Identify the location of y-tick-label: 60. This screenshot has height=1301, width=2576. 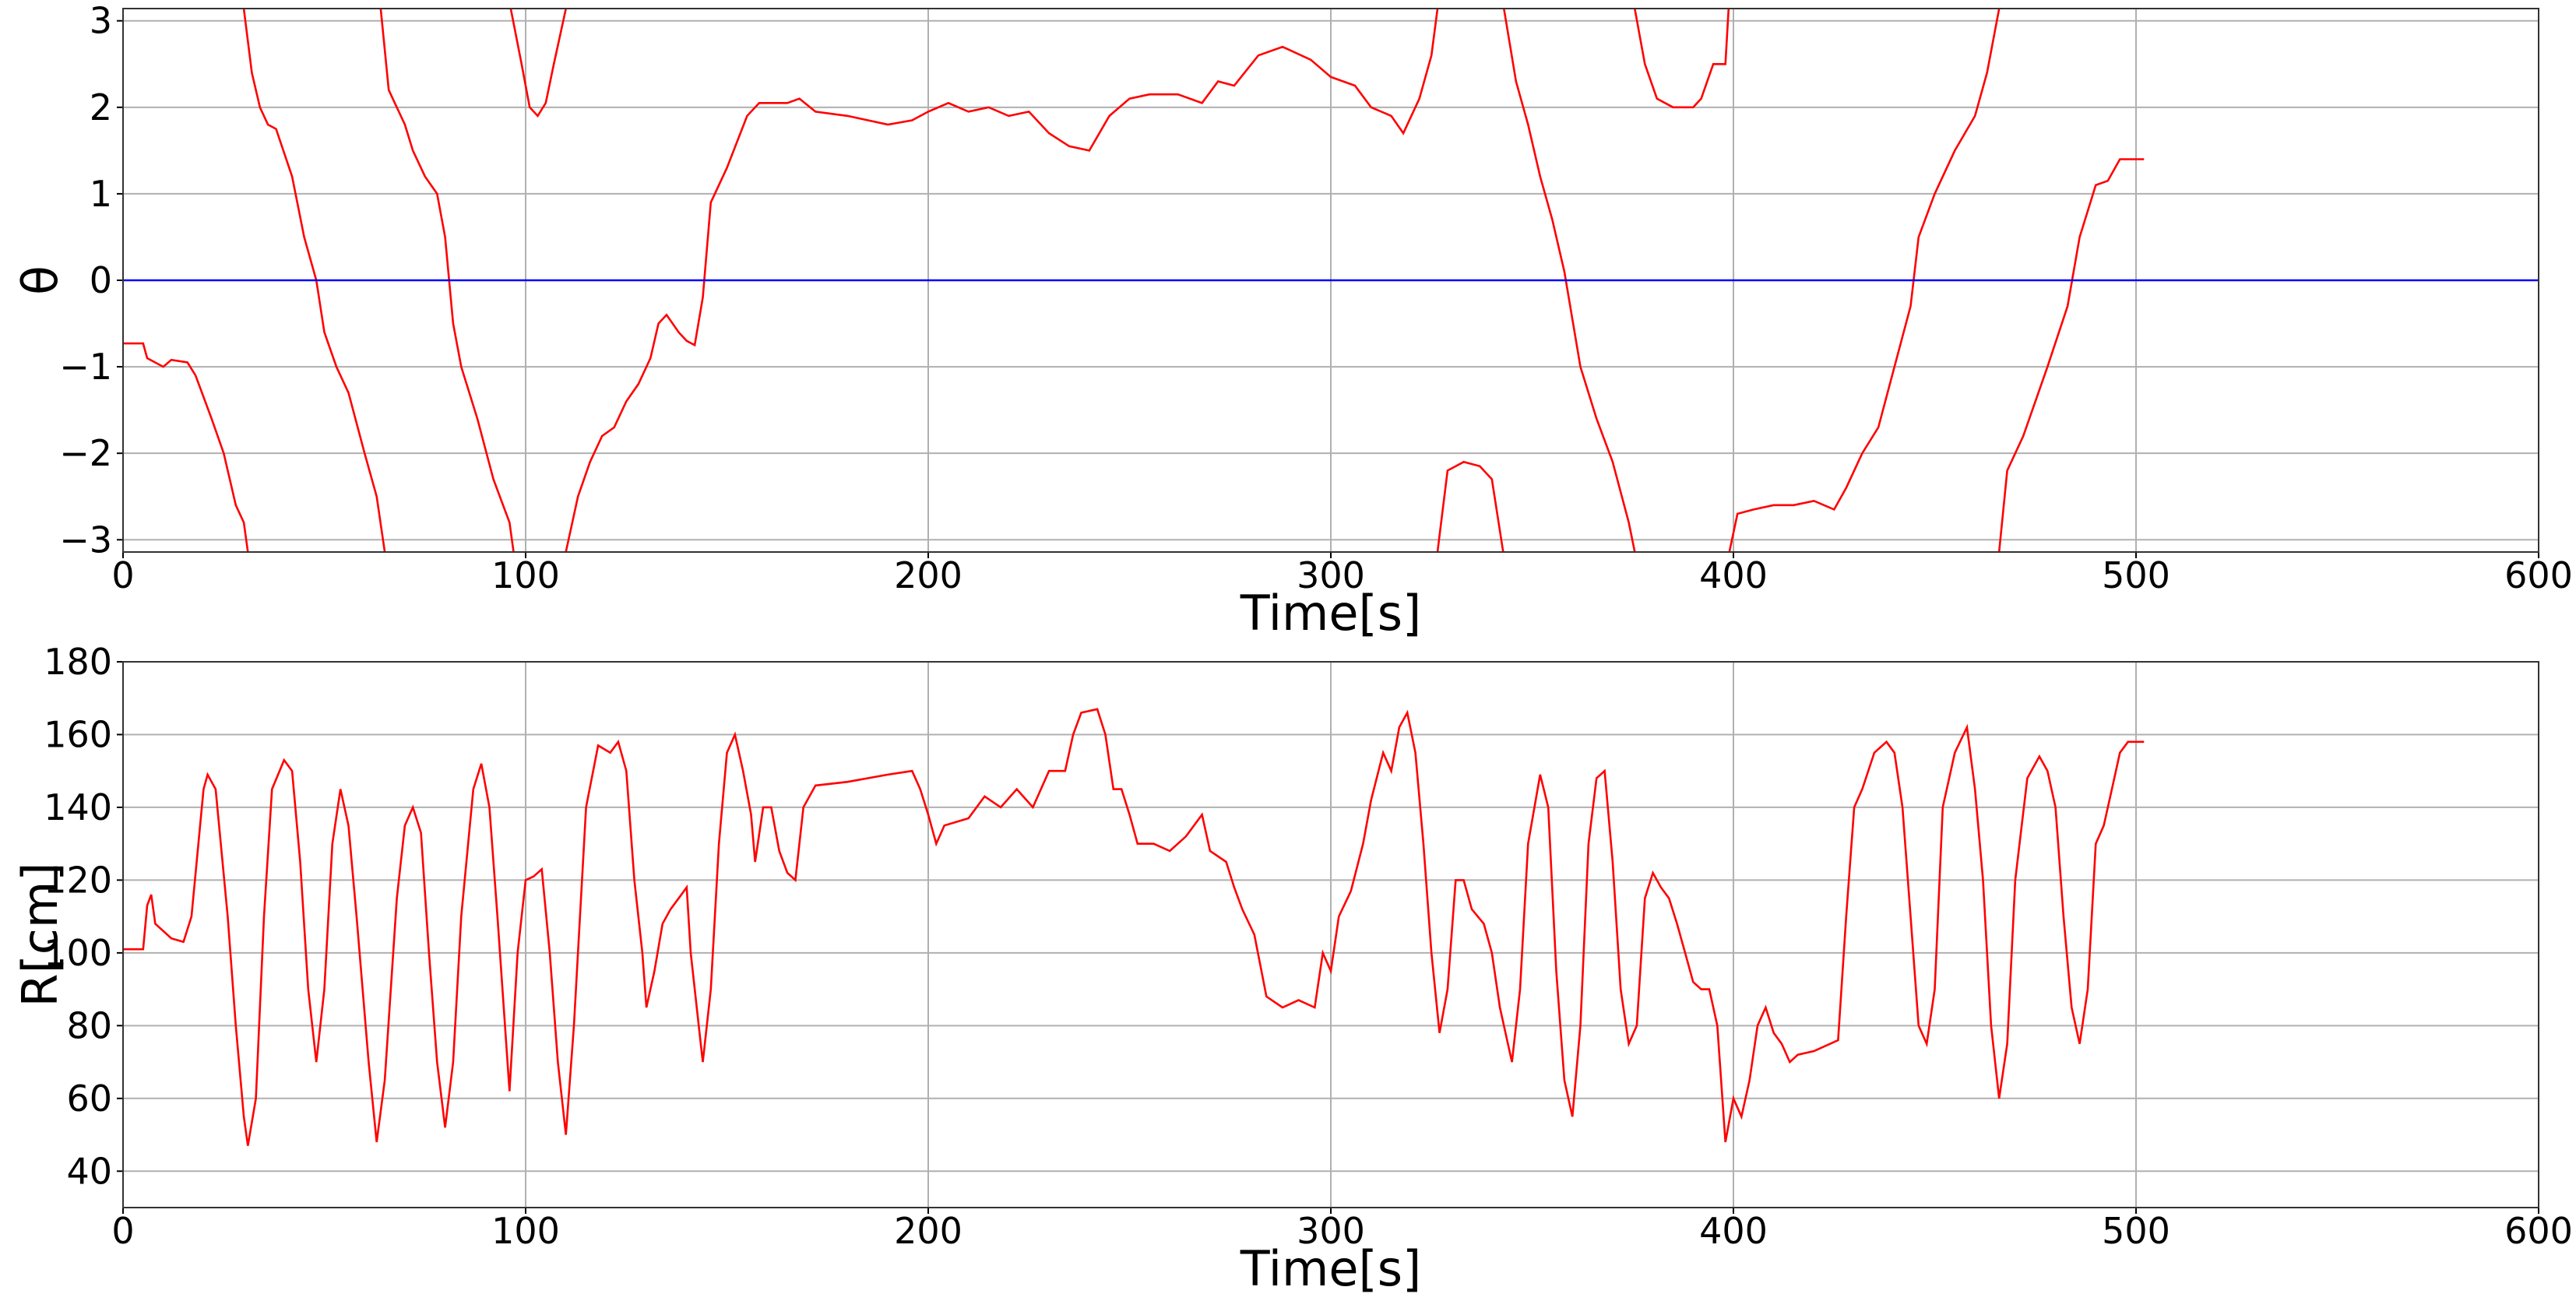
(89, 1099).